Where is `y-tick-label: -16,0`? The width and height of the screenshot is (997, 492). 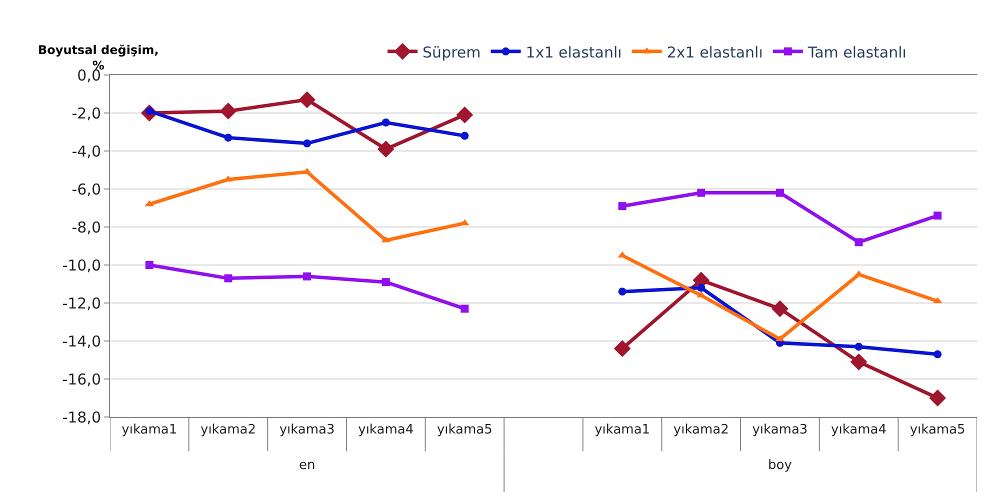 y-tick-label: -16,0 is located at coordinates (81, 379).